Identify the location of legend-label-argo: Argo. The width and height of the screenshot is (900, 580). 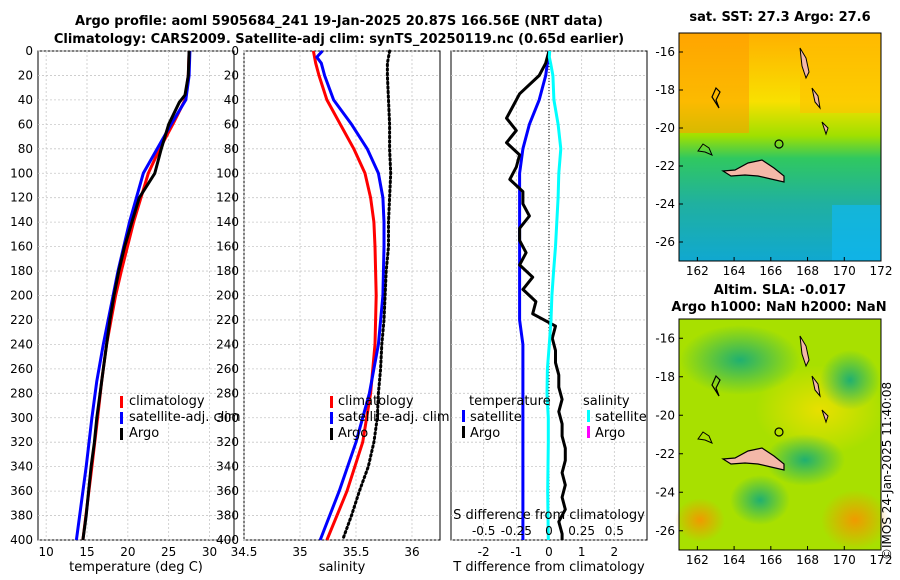
(353, 433).